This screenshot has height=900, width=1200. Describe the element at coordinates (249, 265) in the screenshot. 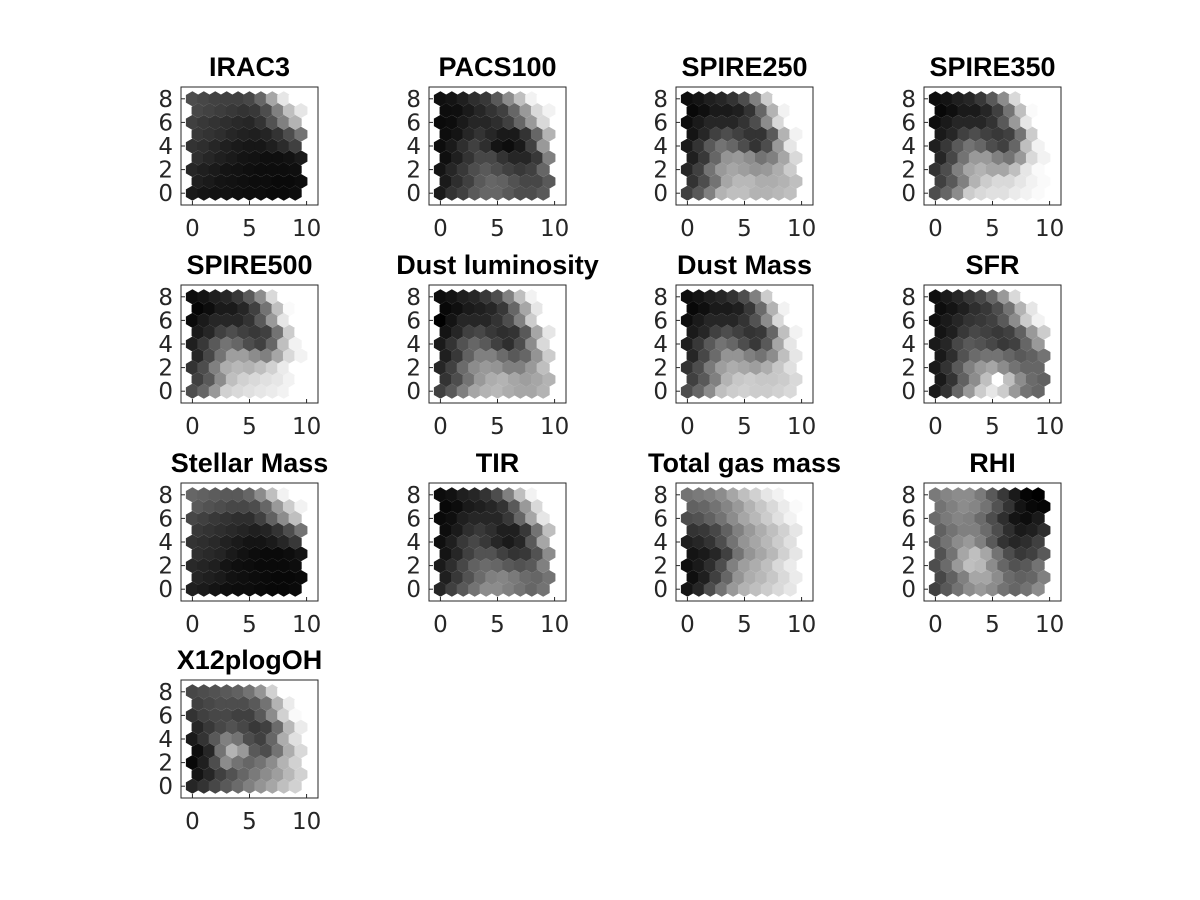

I see `panel-title: SPIRE500` at that location.